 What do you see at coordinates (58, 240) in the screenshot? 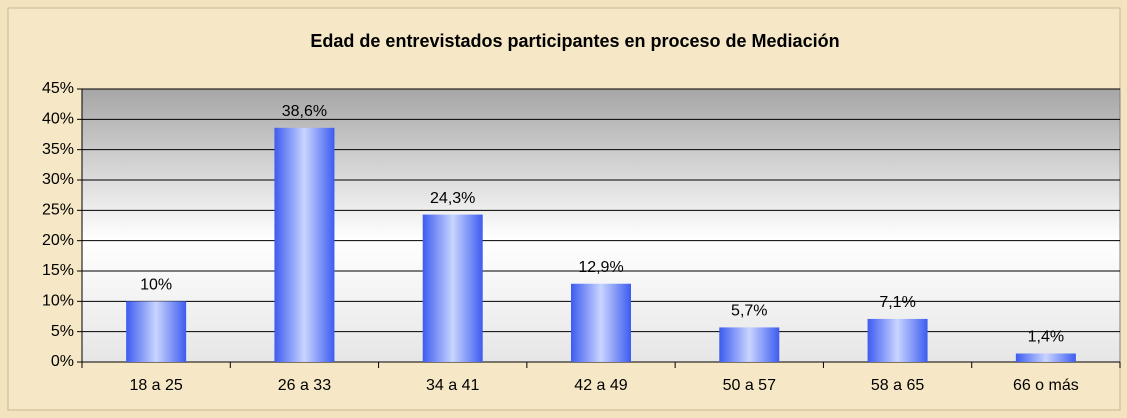
I see `y-tick-label: 20%` at bounding box center [58, 240].